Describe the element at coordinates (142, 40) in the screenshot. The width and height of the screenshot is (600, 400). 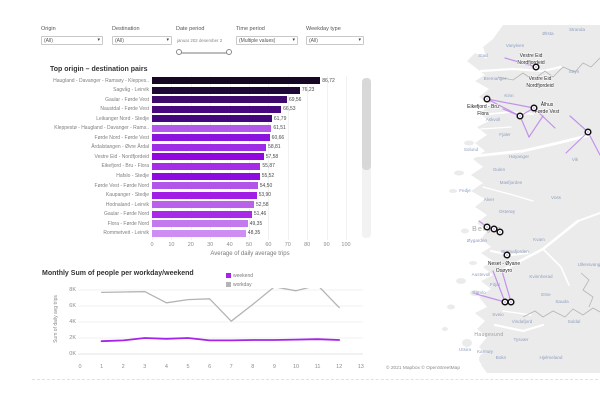
I see `filter-dropdown-destination: (All) ▾` at that location.